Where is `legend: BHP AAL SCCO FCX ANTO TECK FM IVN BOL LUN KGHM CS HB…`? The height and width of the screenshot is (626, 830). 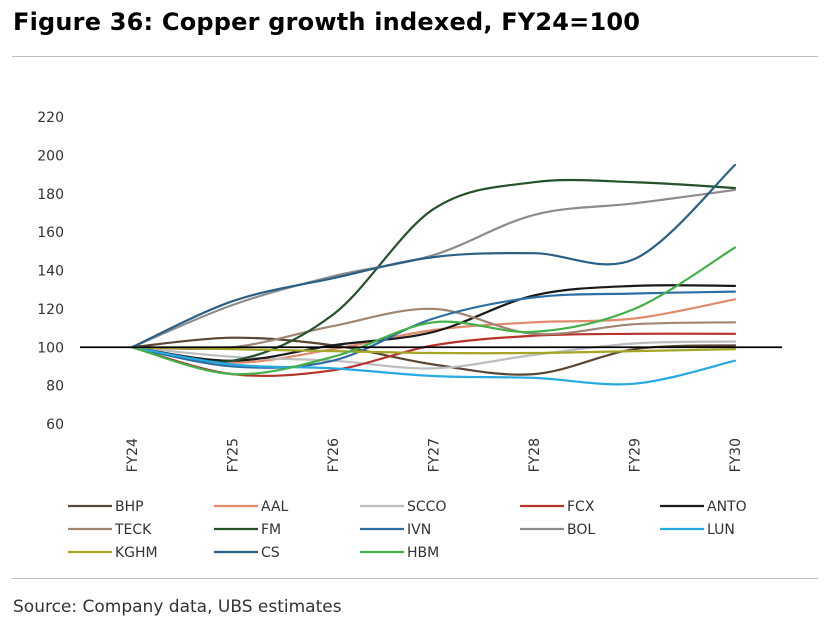
legend: BHP AAL SCCO FCX ANTO TECK FM IVN BOL LUN KGHM CS HB… is located at coordinates (407, 530).